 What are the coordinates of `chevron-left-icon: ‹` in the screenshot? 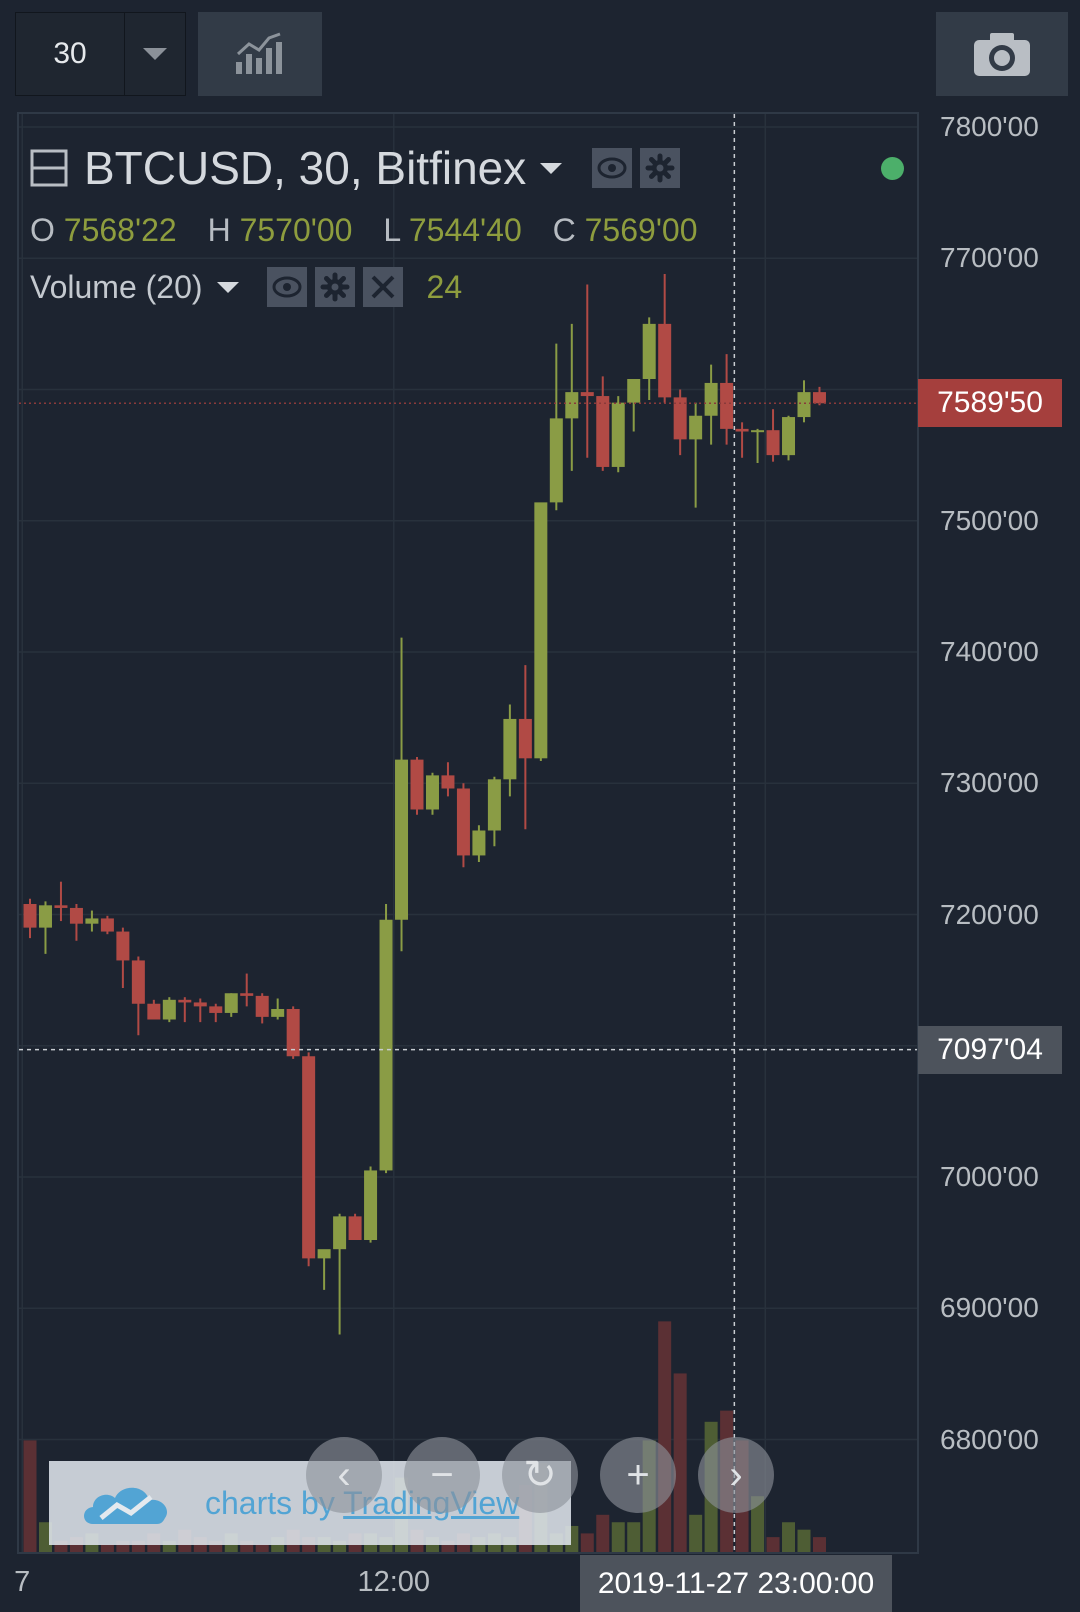 It's located at (344, 1474).